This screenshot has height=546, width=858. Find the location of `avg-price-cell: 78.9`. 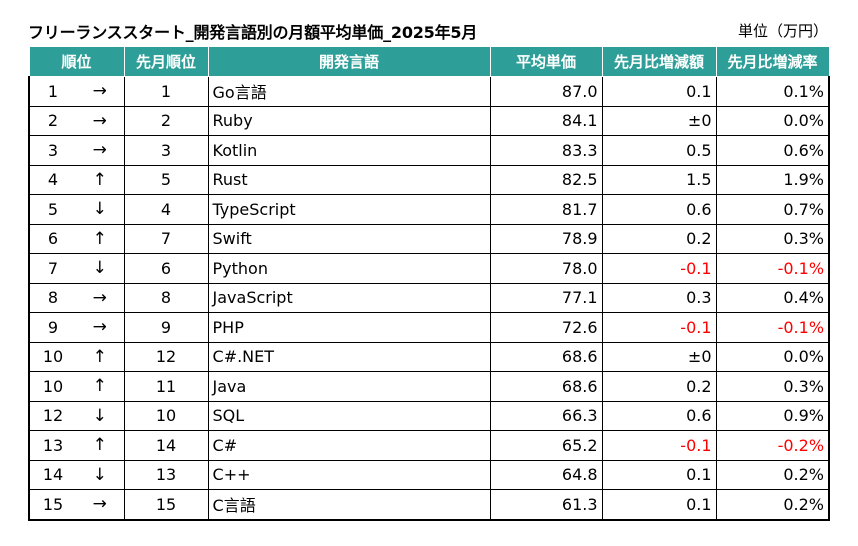

avg-price-cell: 78.9 is located at coordinates (546, 238).